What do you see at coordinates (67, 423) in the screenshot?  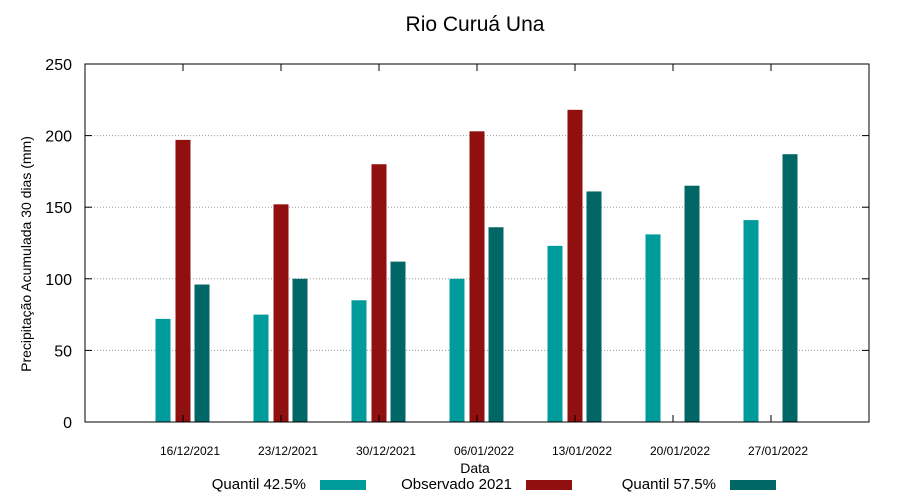 I see `y-tick-label: 0` at bounding box center [67, 423].